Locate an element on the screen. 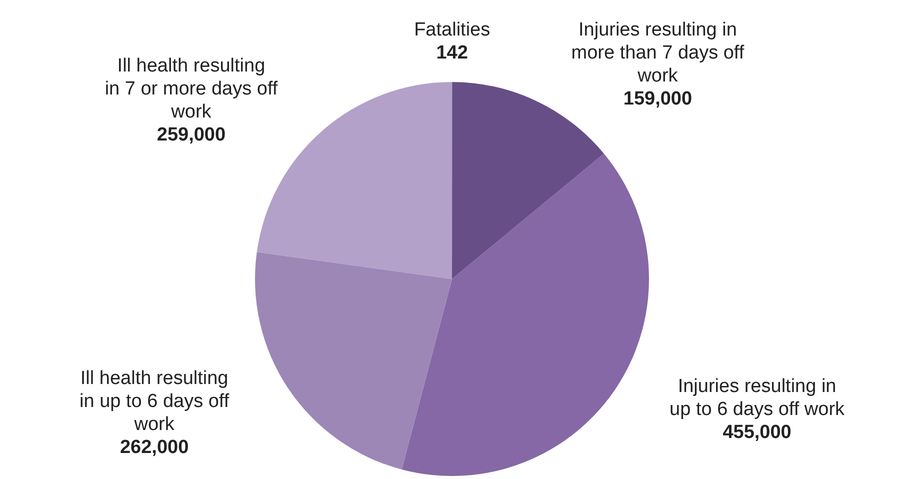 Image resolution: width=910 pixels, height=479 pixels. slice-label: Ill health resulting in up to 6 days off work is located at coordinates (155, 402).